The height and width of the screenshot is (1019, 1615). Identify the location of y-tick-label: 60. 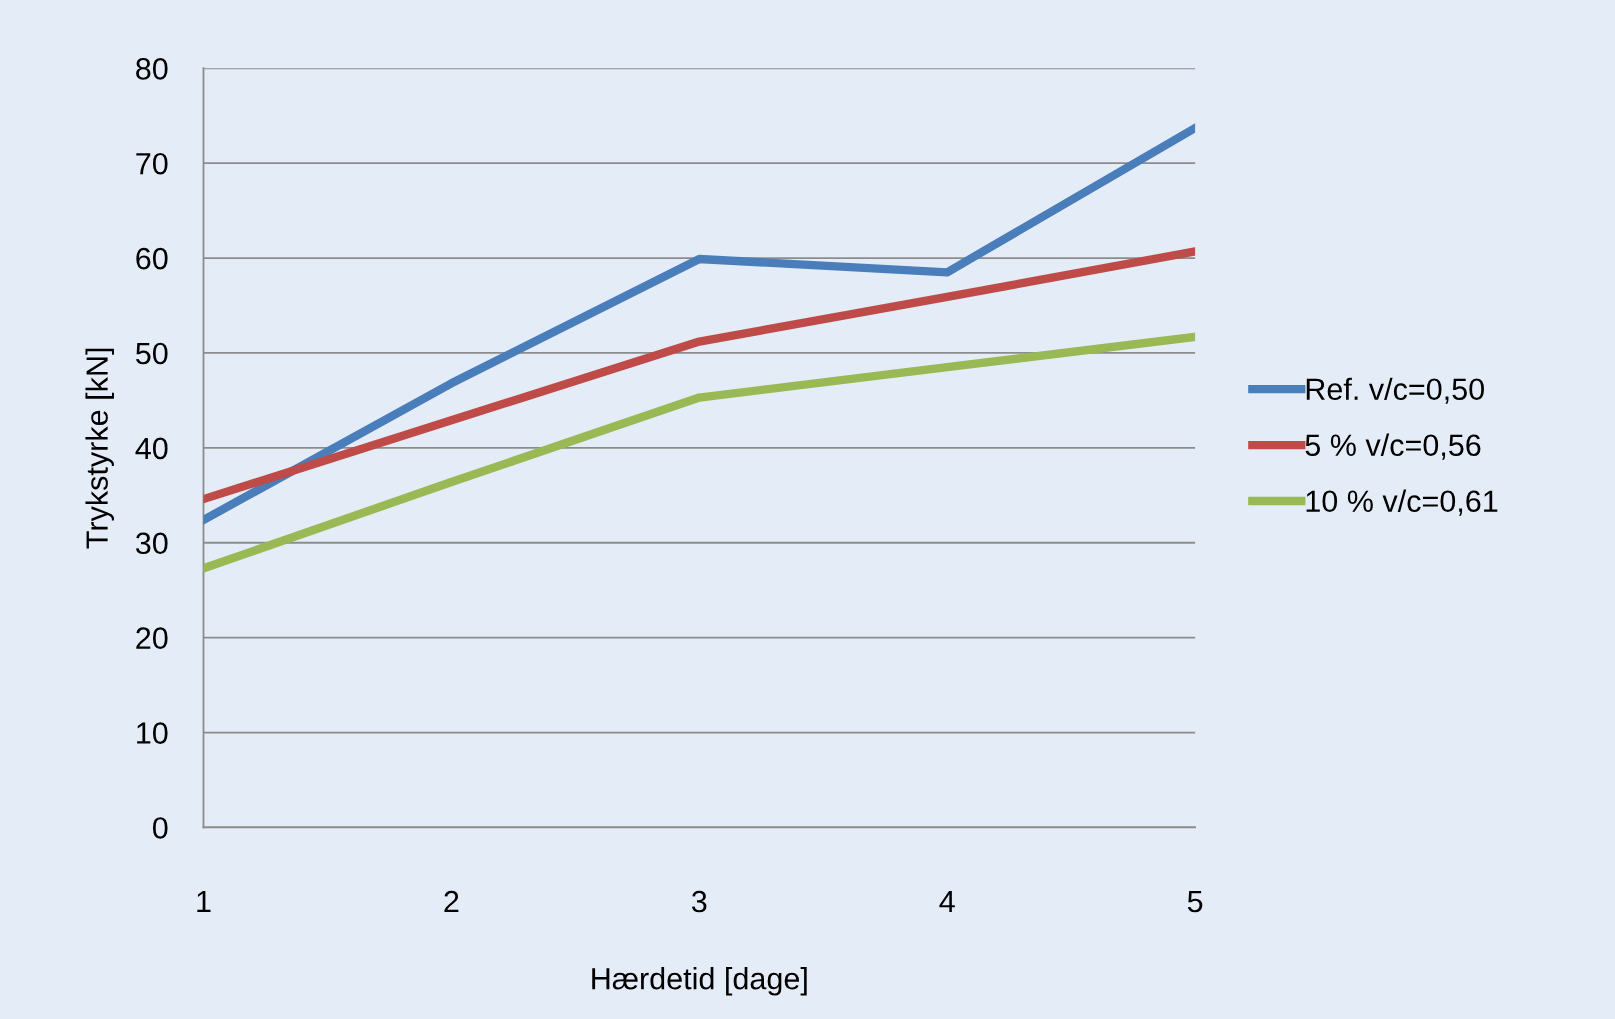
(152, 258).